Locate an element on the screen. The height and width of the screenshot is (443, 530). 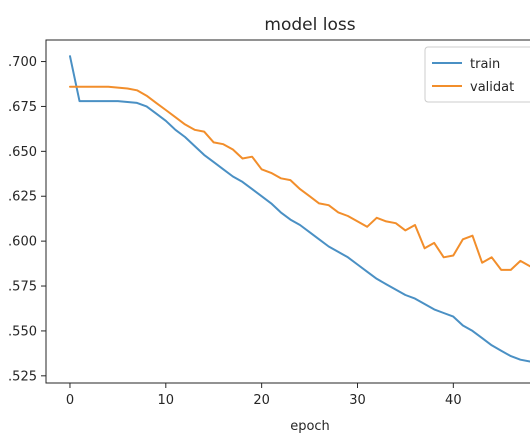
legend-box is located at coordinates (477, 74).